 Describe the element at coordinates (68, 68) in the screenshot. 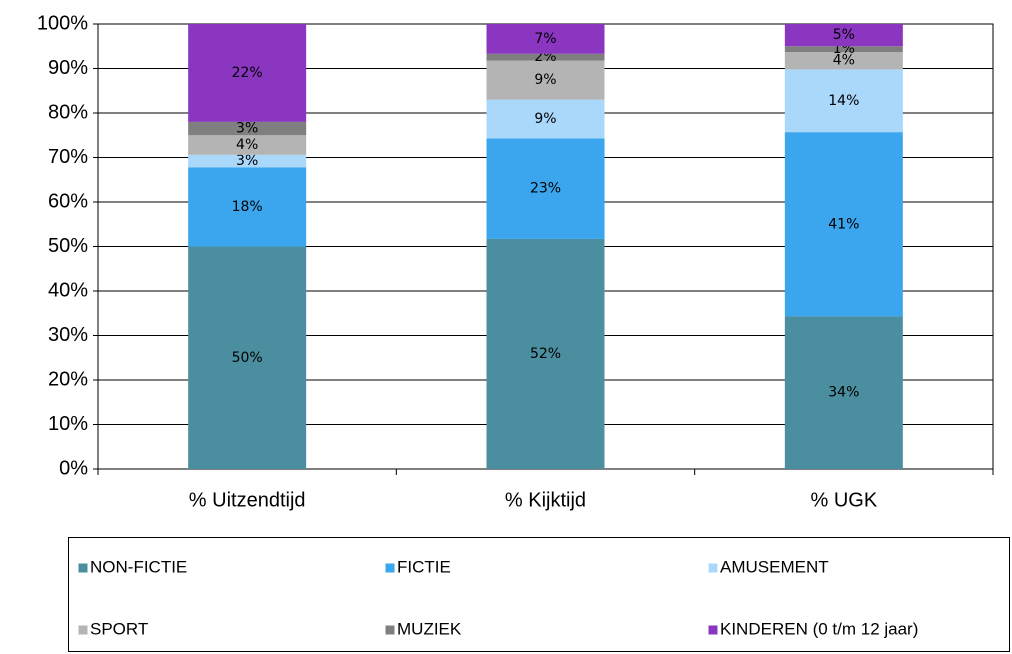

I see `y-tick-label: 90%` at that location.